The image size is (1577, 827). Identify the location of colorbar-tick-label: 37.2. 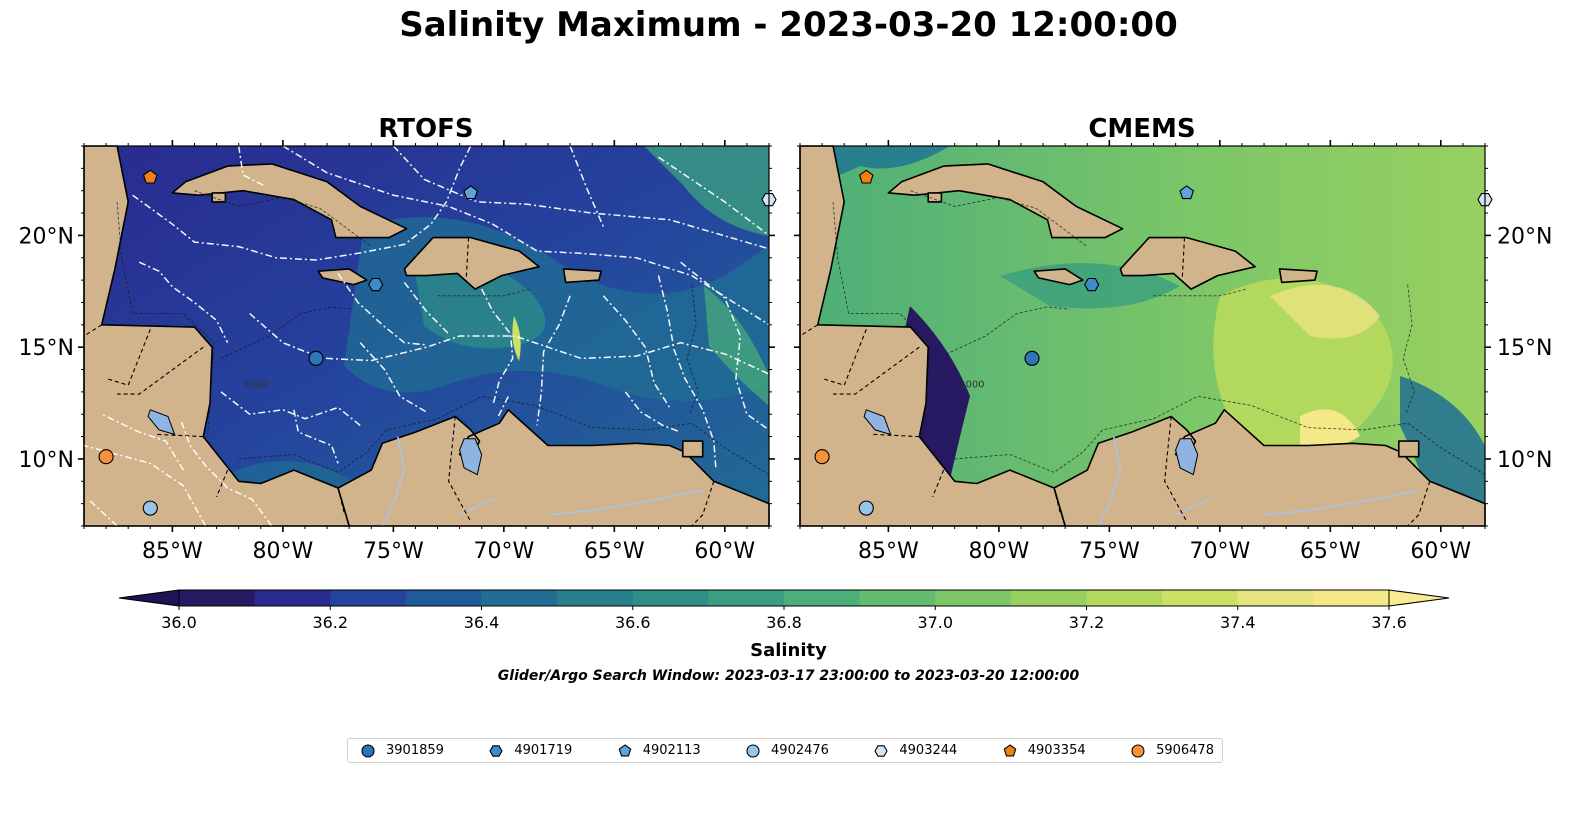
(1087, 622).